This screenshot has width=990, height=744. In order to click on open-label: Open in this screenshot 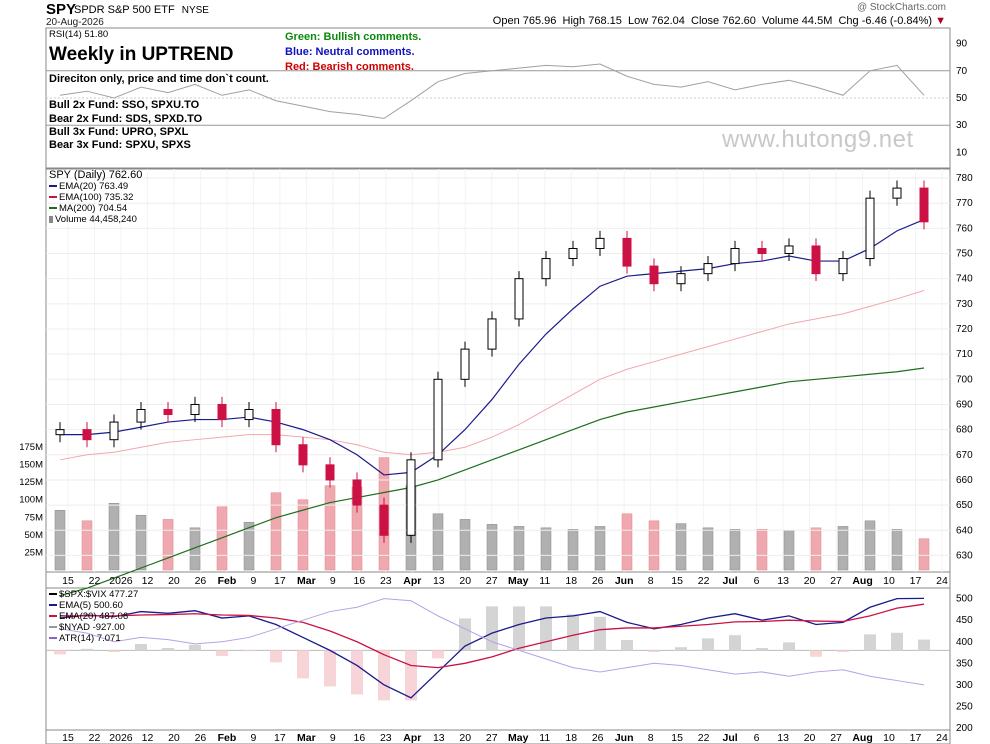, I will do `click(506, 21)`.